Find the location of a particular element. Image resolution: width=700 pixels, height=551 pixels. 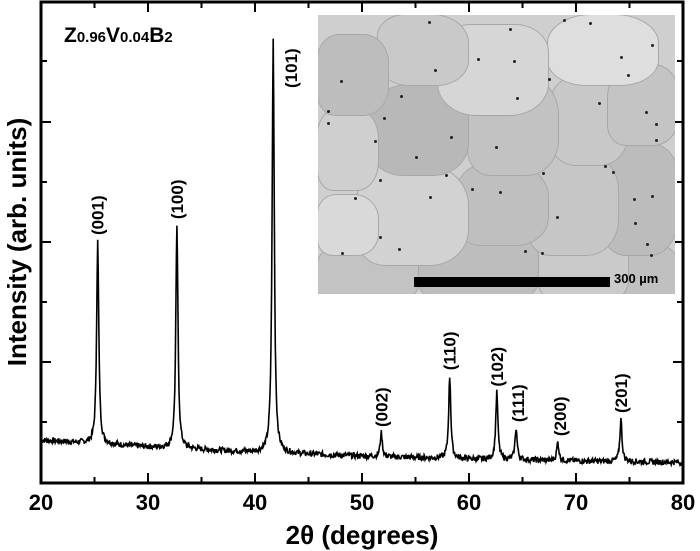

peak-label-001: (001) is located at coordinates (98, 215).